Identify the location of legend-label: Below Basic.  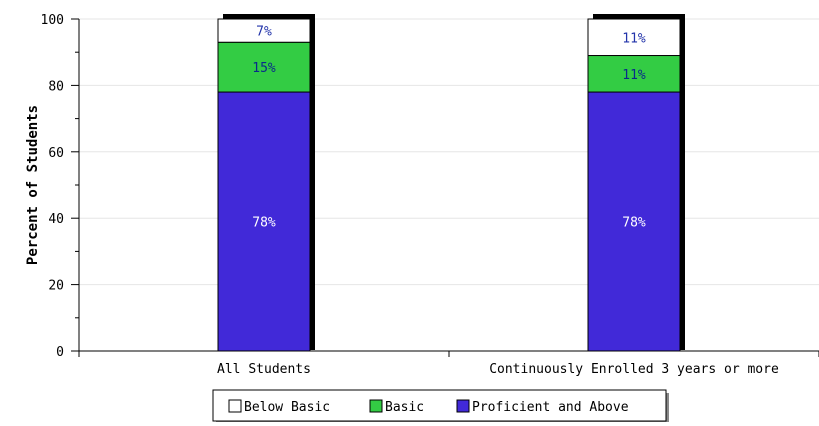
(287, 407).